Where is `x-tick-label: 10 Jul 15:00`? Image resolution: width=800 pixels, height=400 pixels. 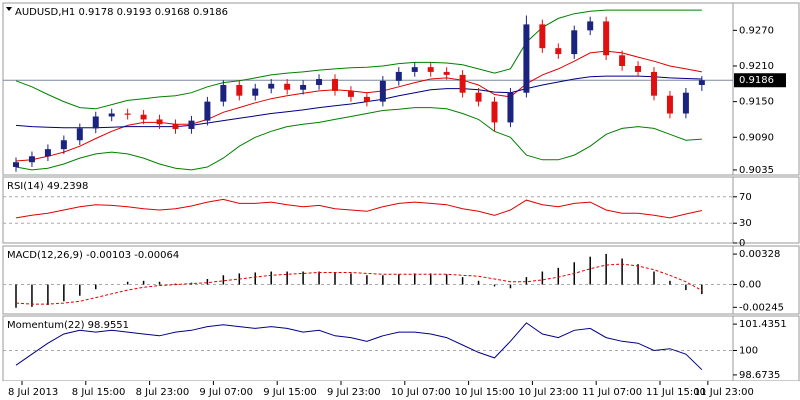
x-tick-label: 10 Jul 15:00 is located at coordinates (485, 392).